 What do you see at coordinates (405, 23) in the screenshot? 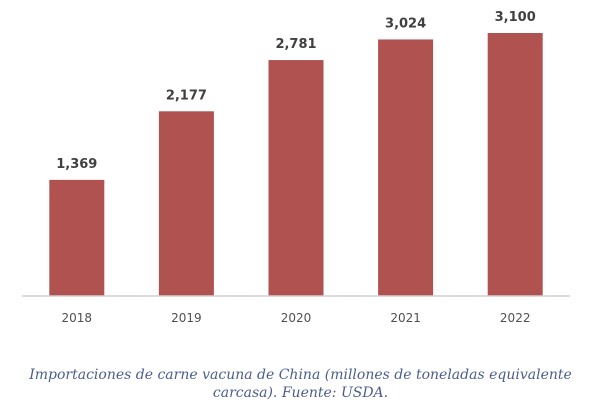
I see `data-label-2021: 3,024` at bounding box center [405, 23].